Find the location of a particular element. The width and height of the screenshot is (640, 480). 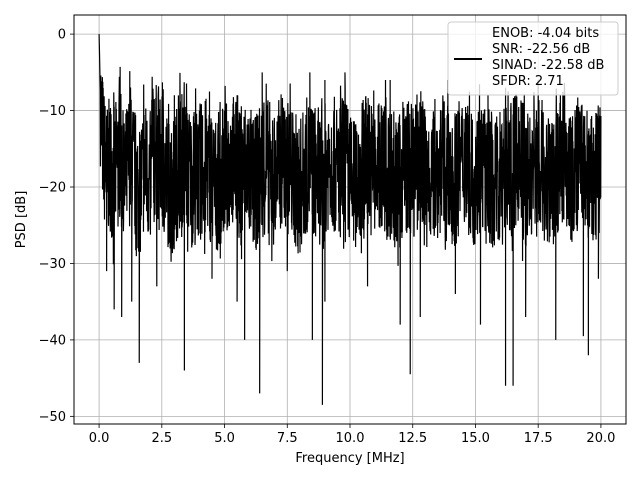

legend-box is located at coordinates (533, 58).